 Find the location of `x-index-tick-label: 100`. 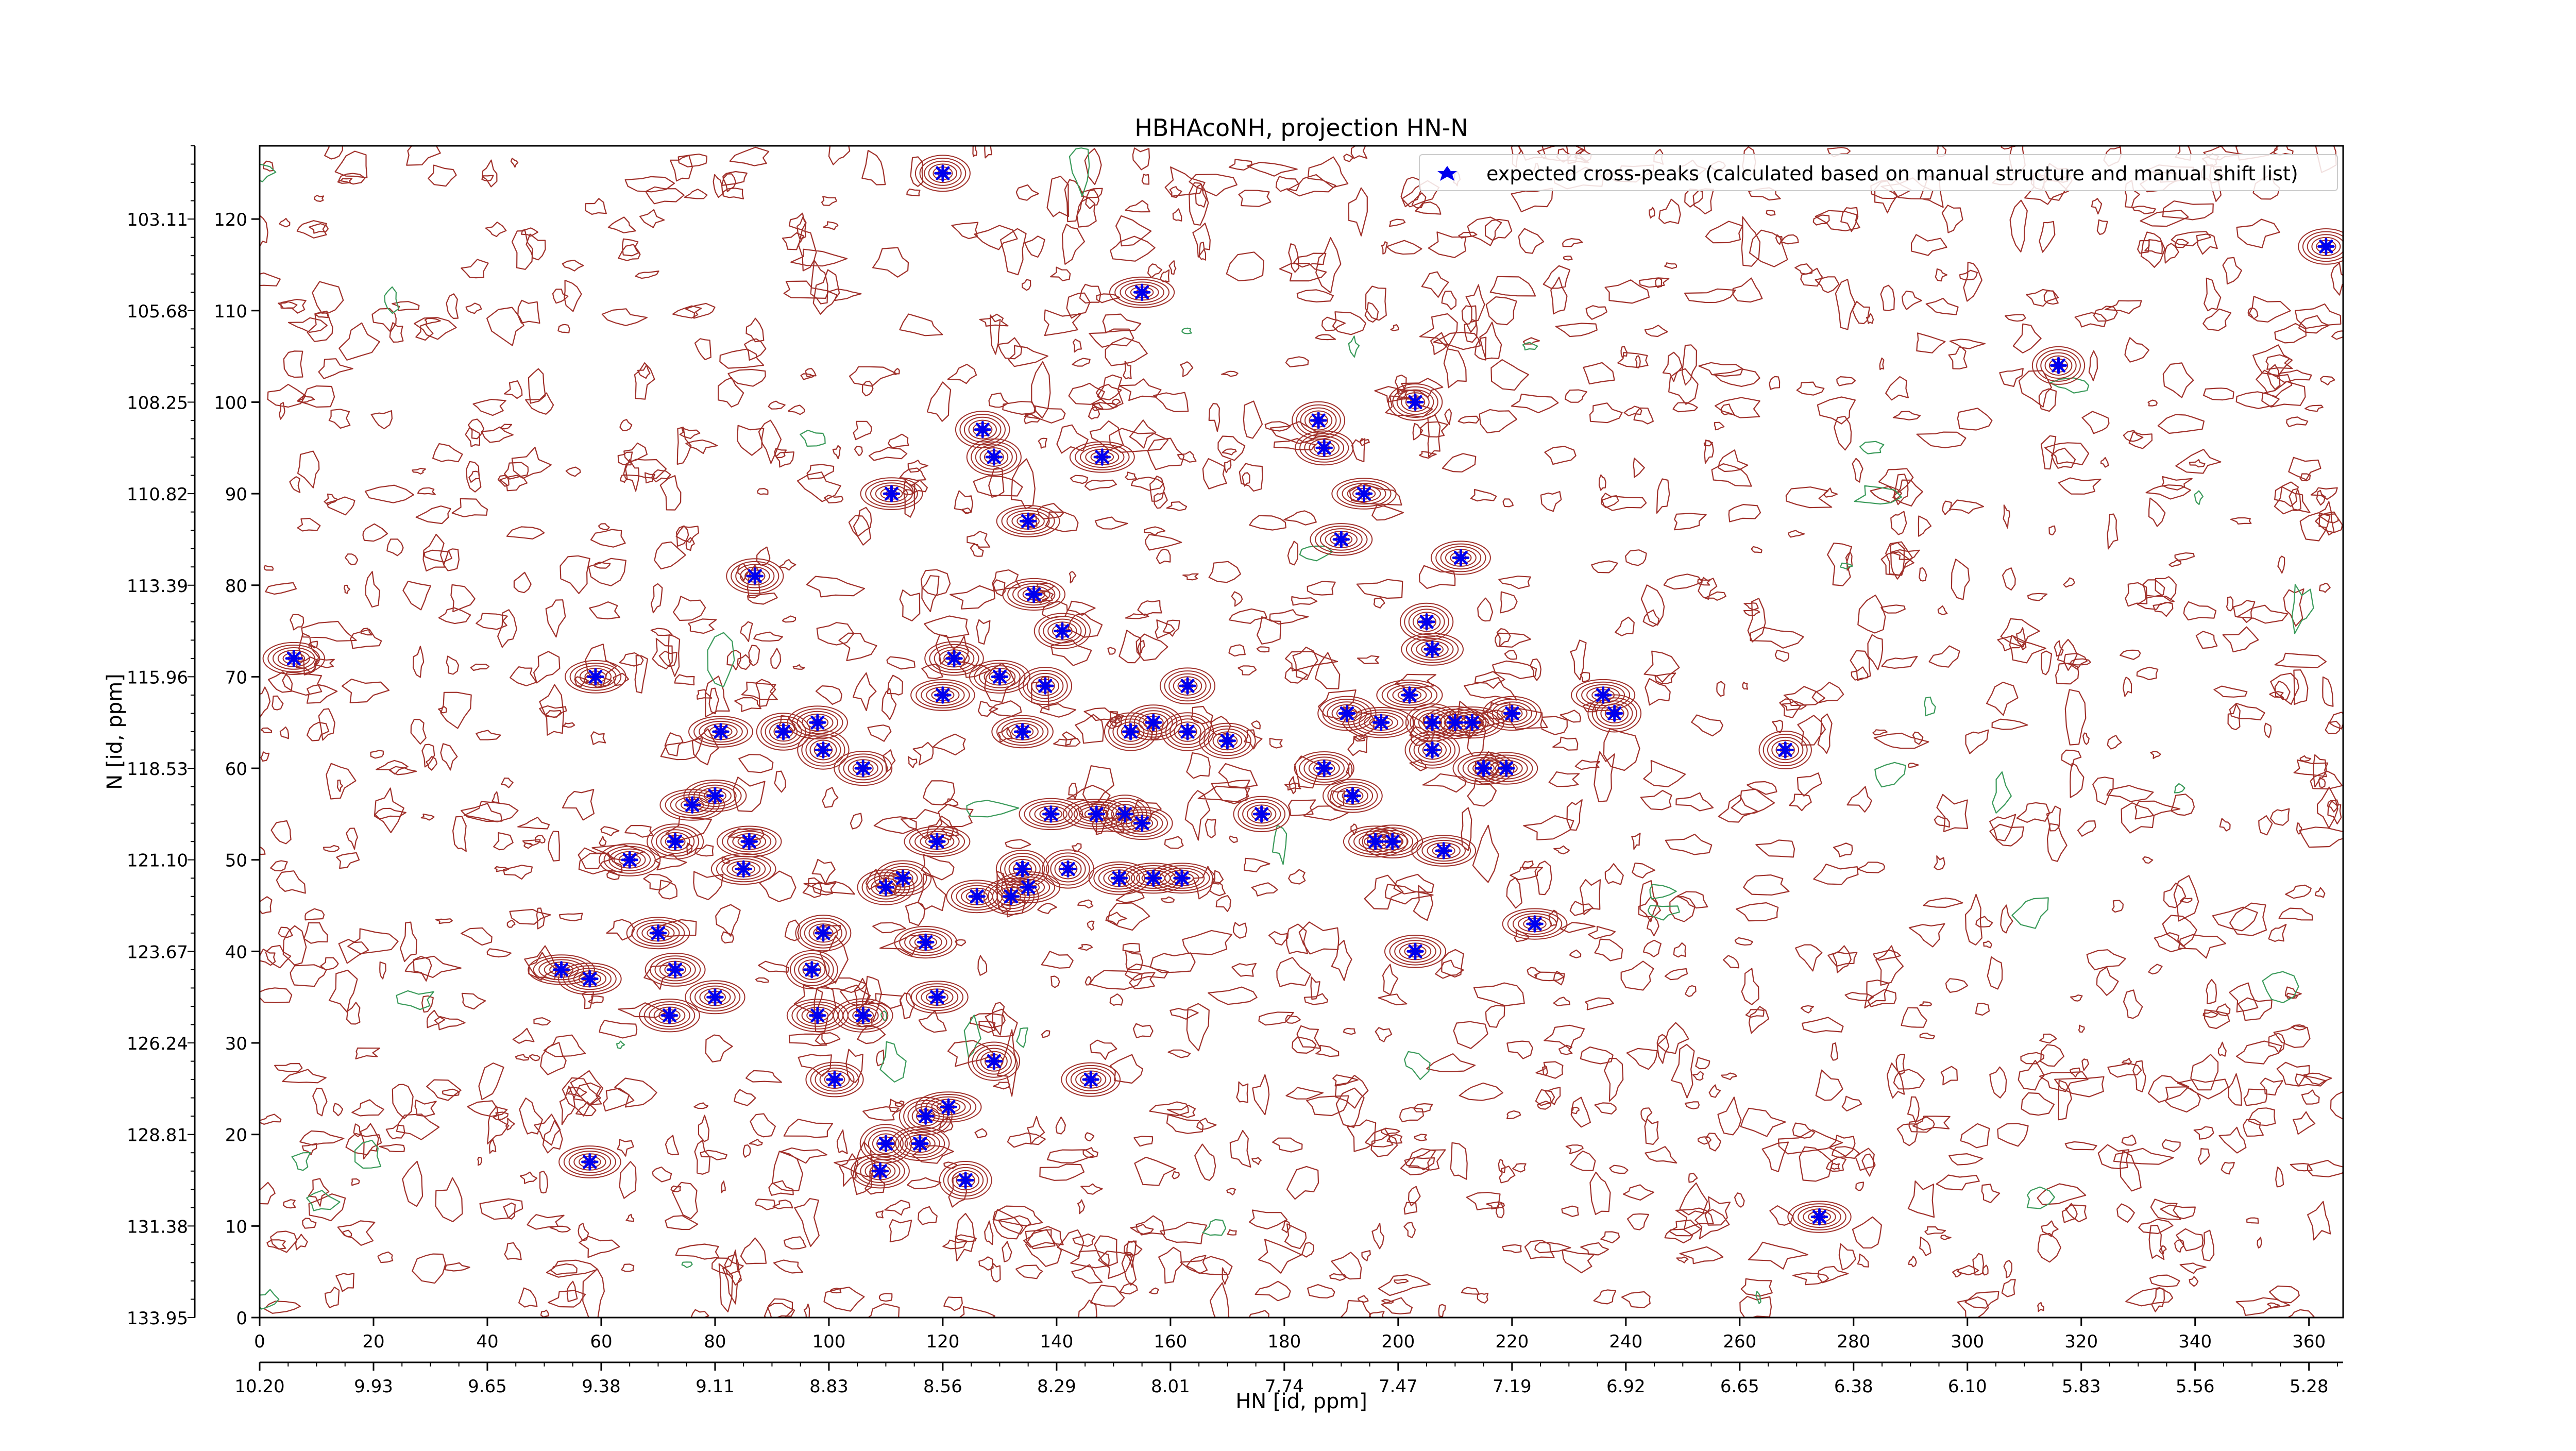

x-index-tick-label: 100 is located at coordinates (828, 1341).